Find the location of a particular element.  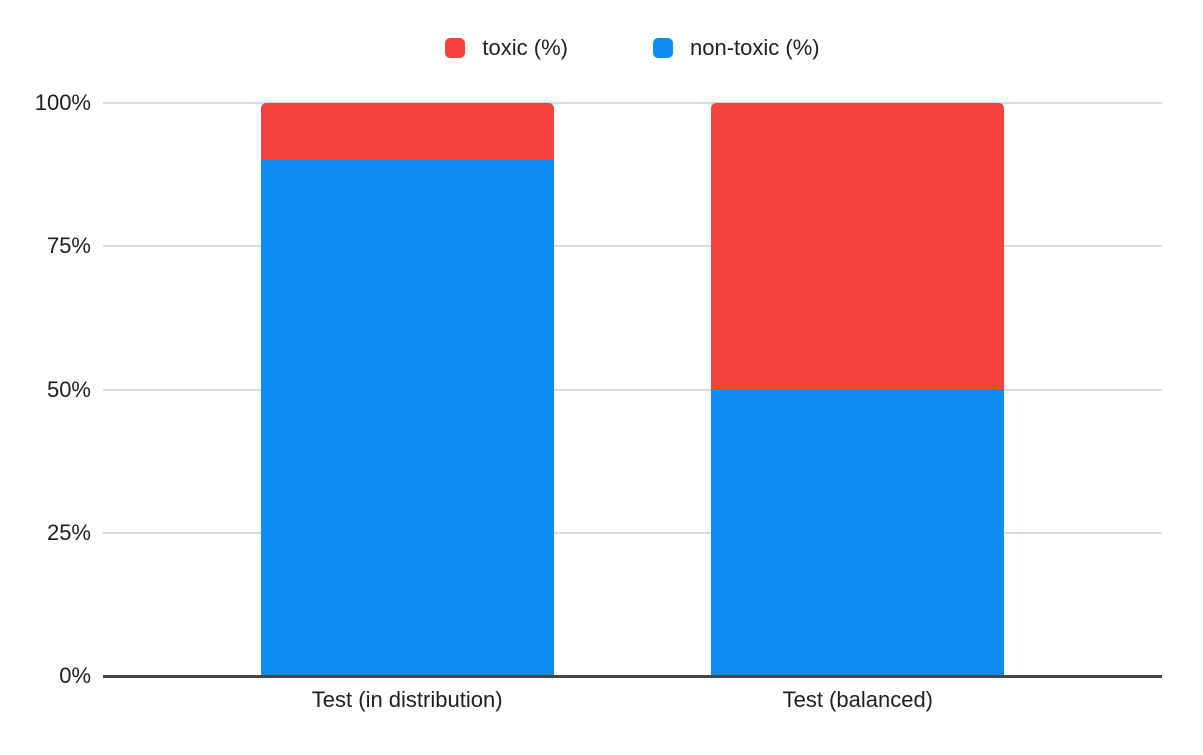

legend-label-non-toxic: non-toxic (%) is located at coordinates (754, 47).